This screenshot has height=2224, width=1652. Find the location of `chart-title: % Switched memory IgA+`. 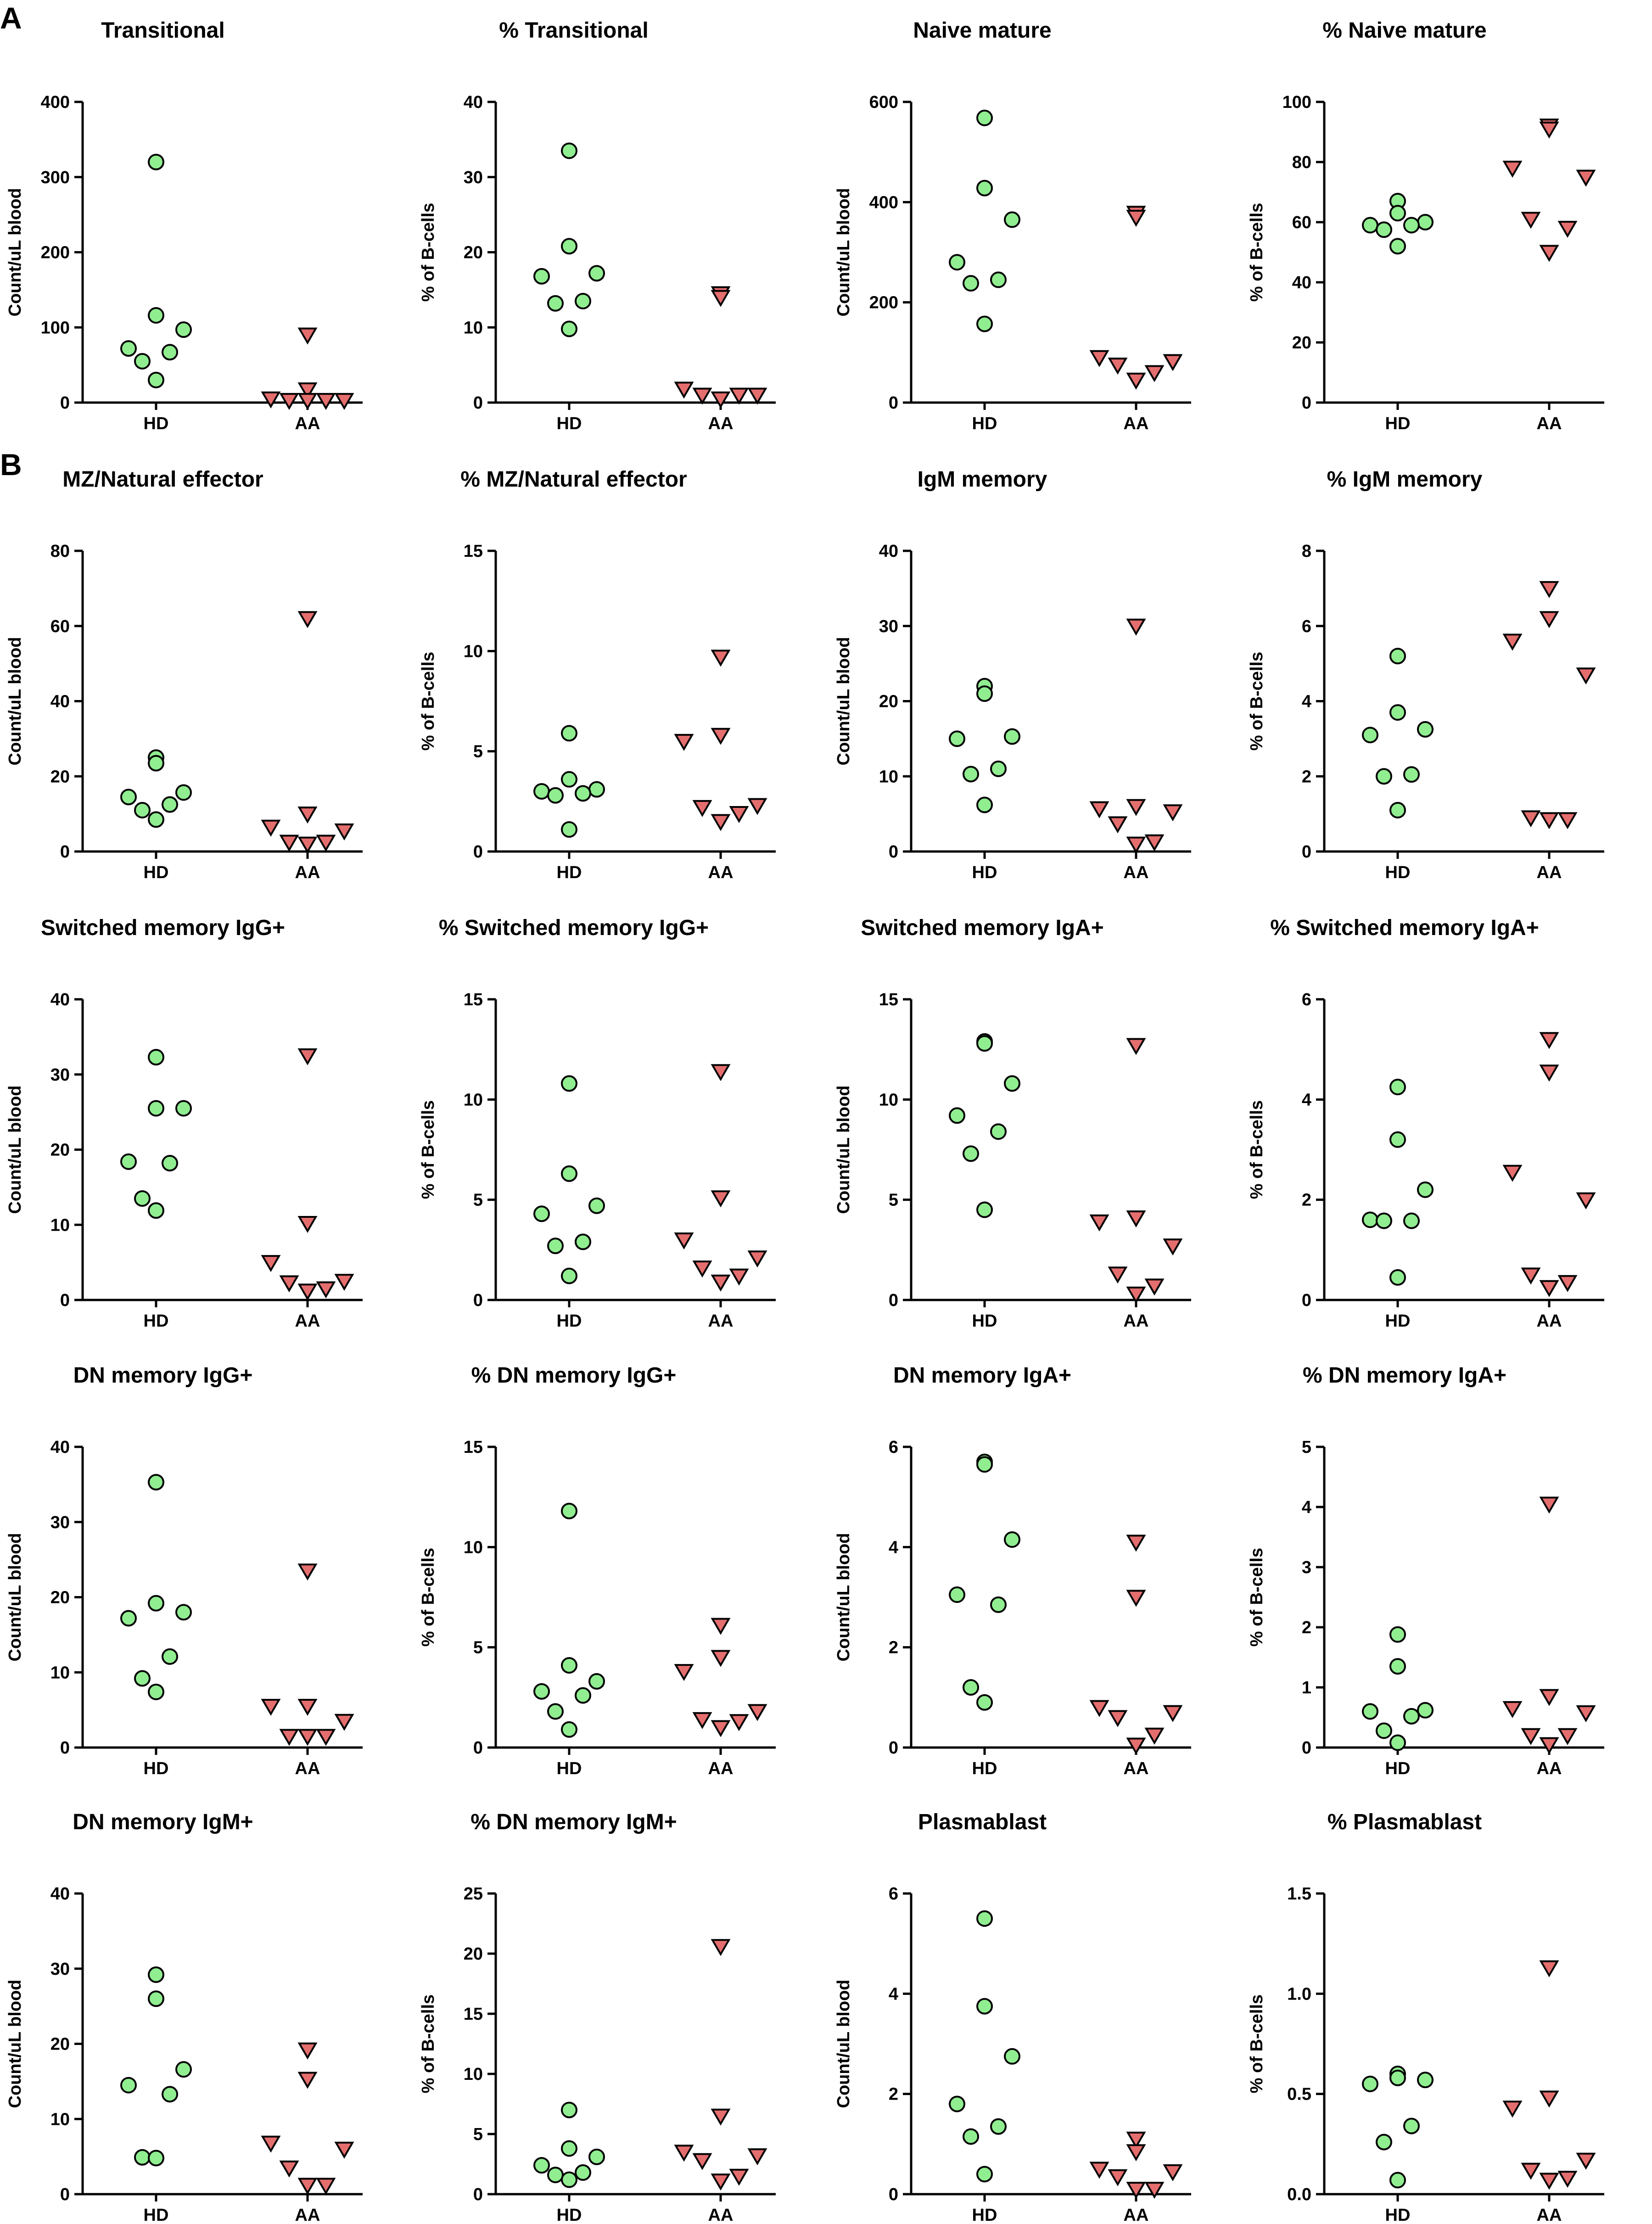

chart-title: % Switched memory IgA+ is located at coordinates (1404, 928).